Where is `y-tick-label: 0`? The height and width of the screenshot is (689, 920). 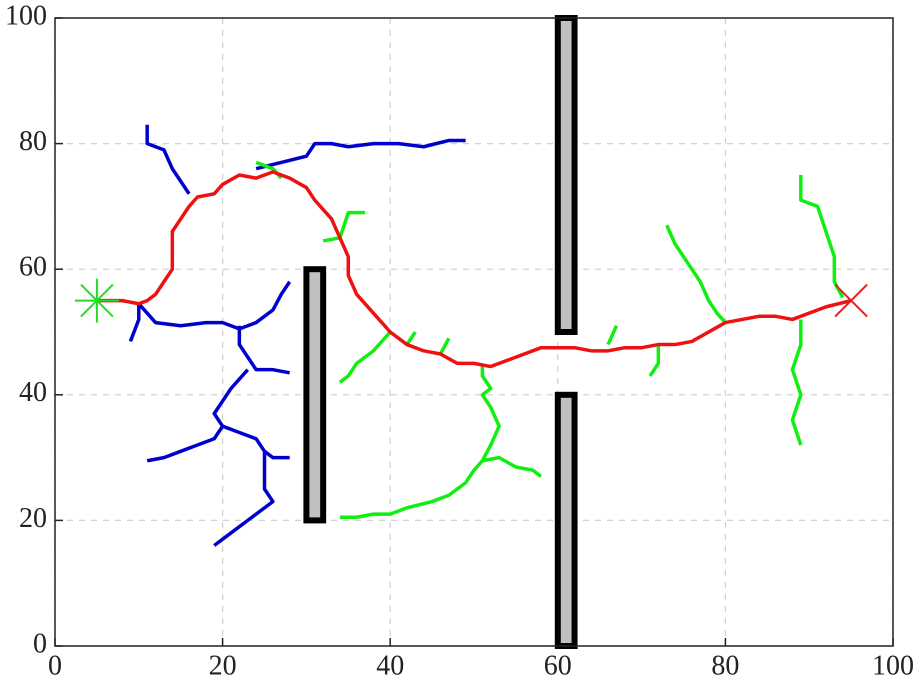
y-tick-label: 0 is located at coordinates (40, 643).